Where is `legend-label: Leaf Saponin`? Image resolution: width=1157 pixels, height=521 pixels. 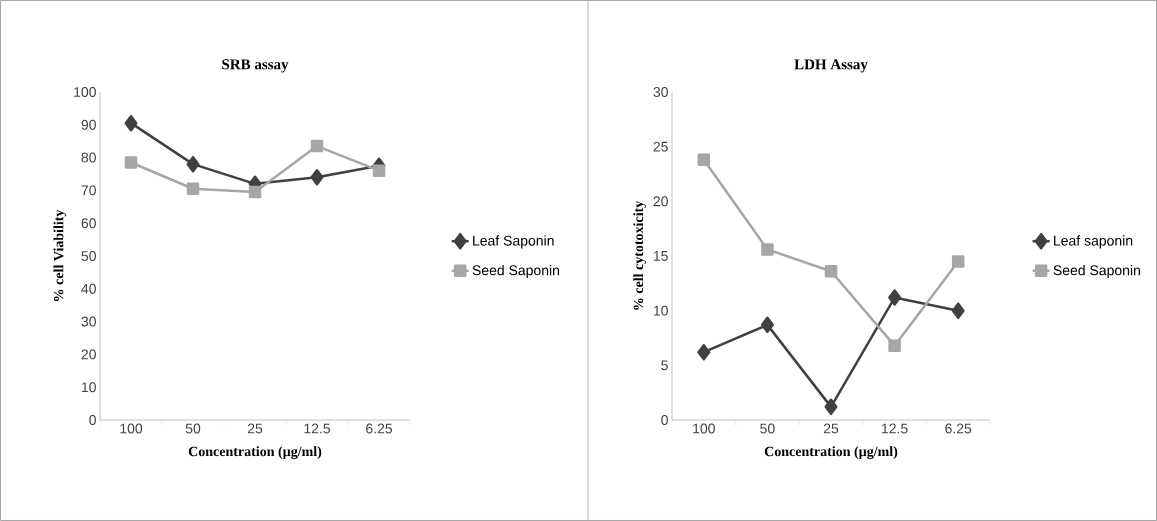
legend-label: Leaf Saponin is located at coordinates (513, 242).